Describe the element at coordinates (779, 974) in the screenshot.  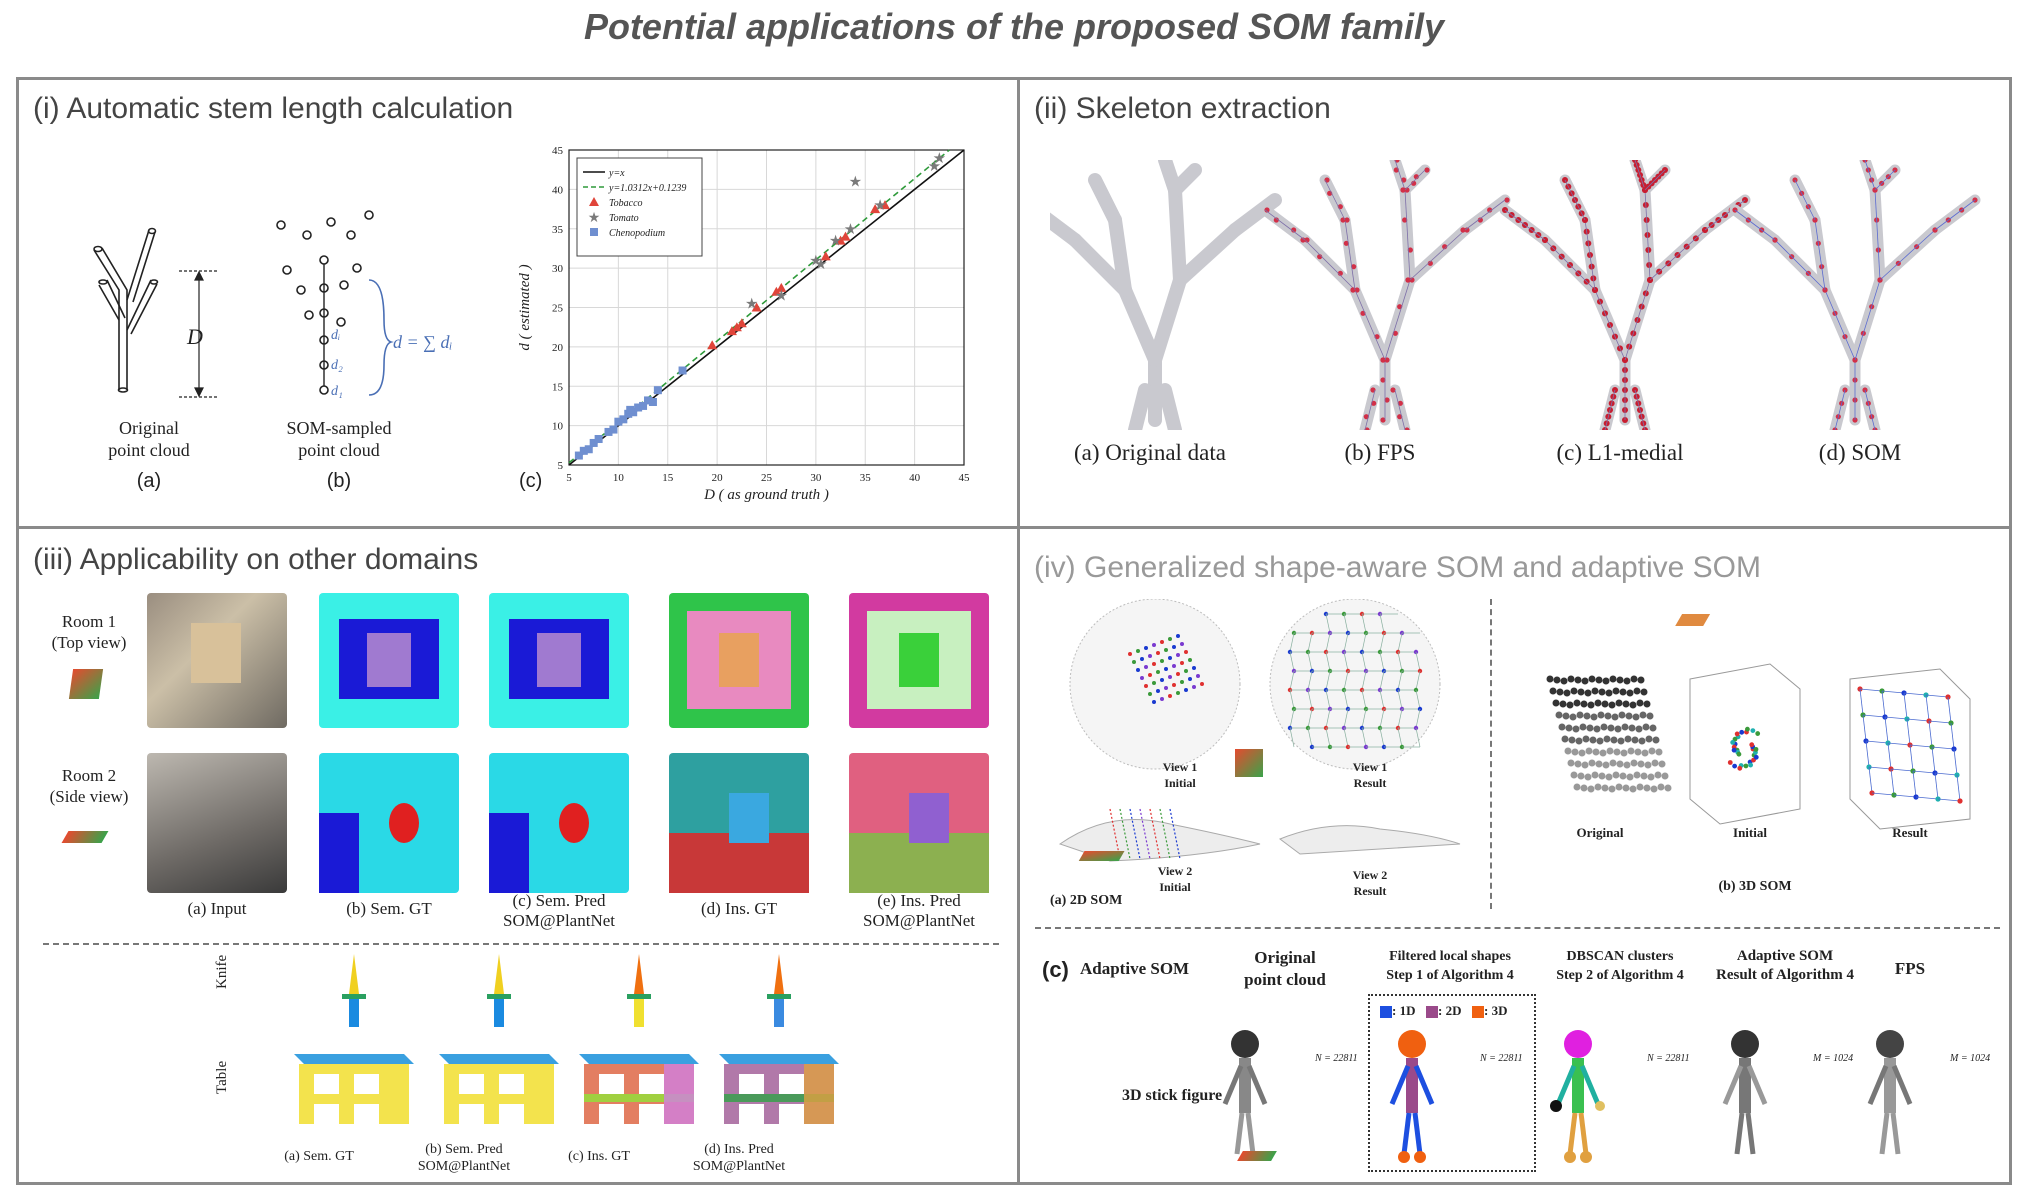
I see `knife-blade` at that location.